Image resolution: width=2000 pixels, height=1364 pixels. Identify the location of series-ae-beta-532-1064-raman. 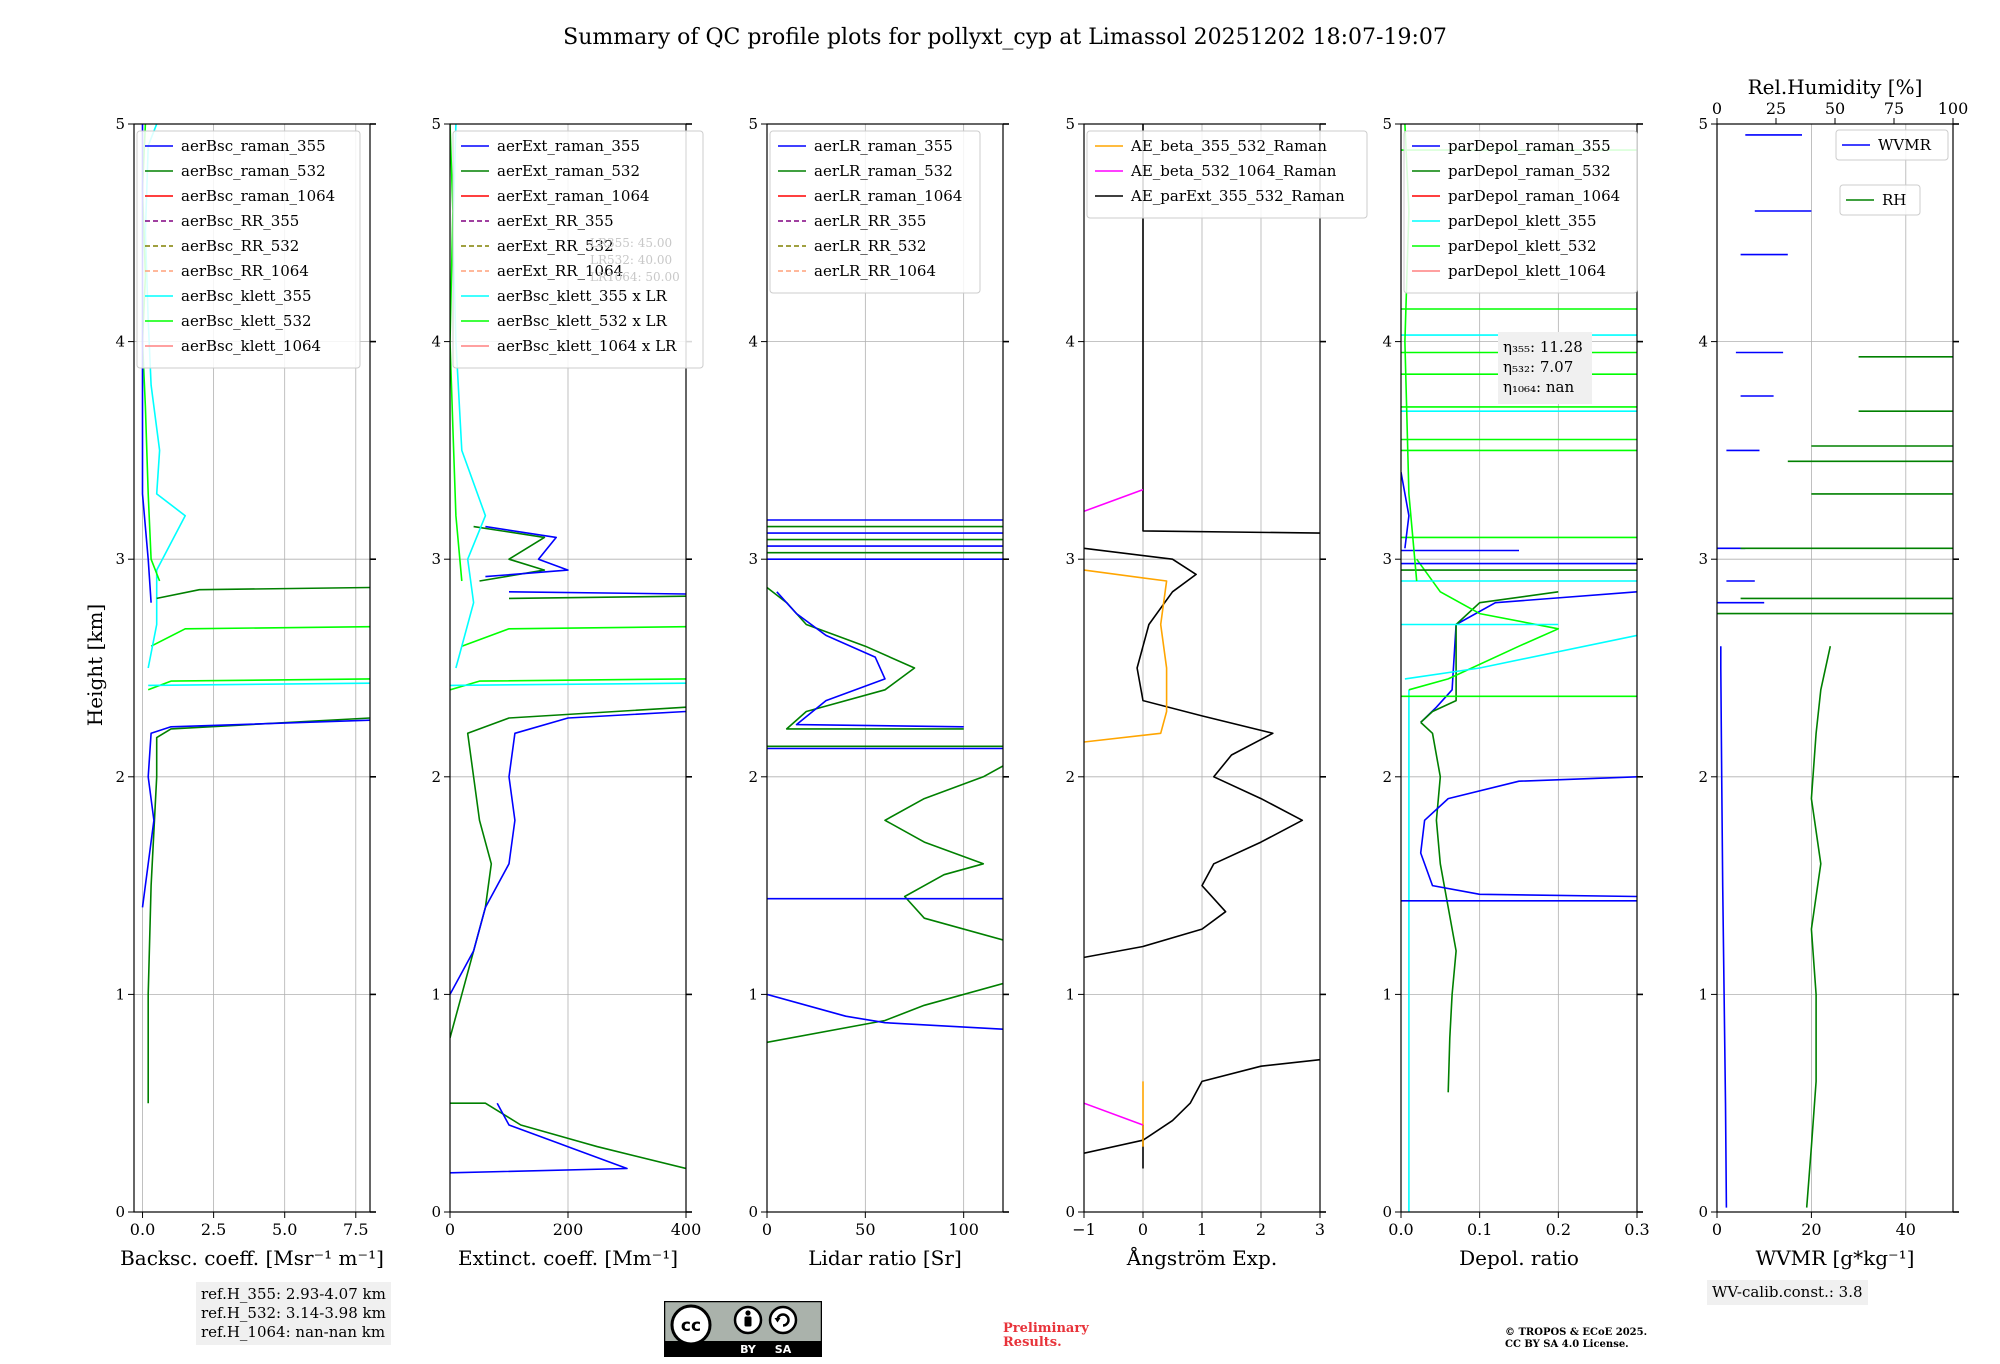
(1114, 500).